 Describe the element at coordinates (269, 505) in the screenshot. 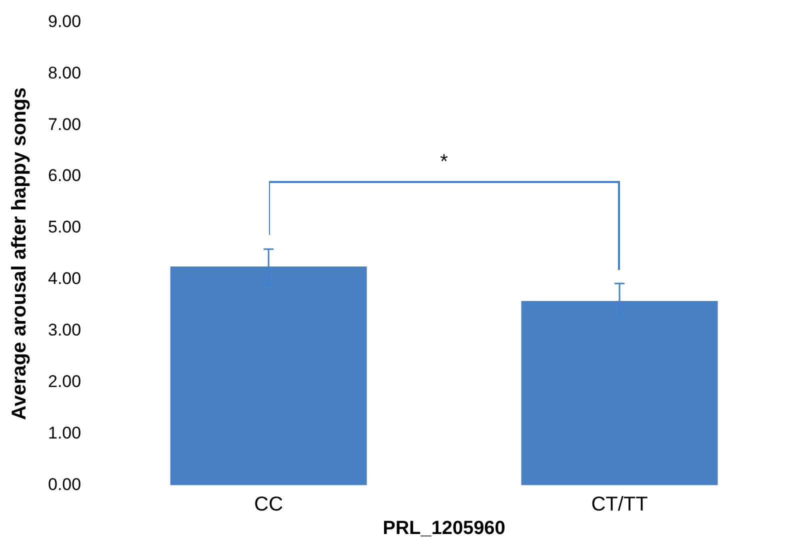

I see `x-tick-label: CC` at that location.